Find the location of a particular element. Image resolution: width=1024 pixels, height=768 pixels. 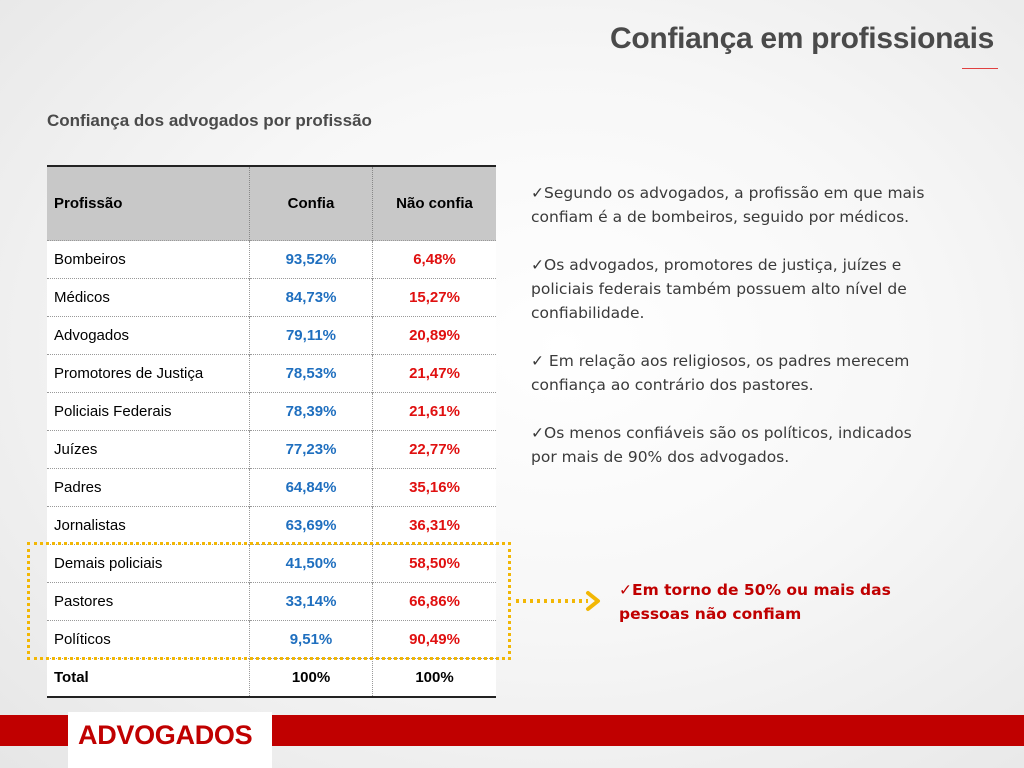

table-row: Advogados 79,11% 20,89% is located at coordinates (271, 335).